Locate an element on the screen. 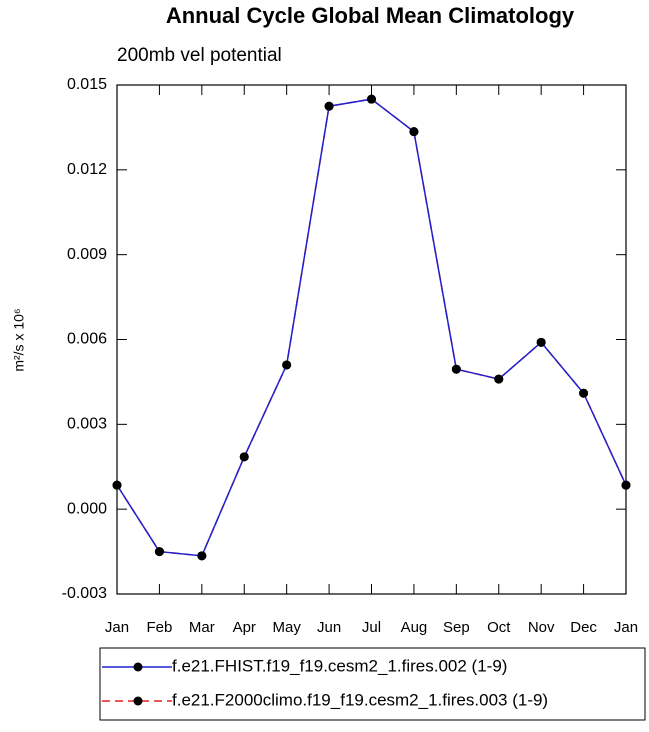 The image size is (649, 732). chart-subtitle: 200mb vel potential is located at coordinates (199, 55).